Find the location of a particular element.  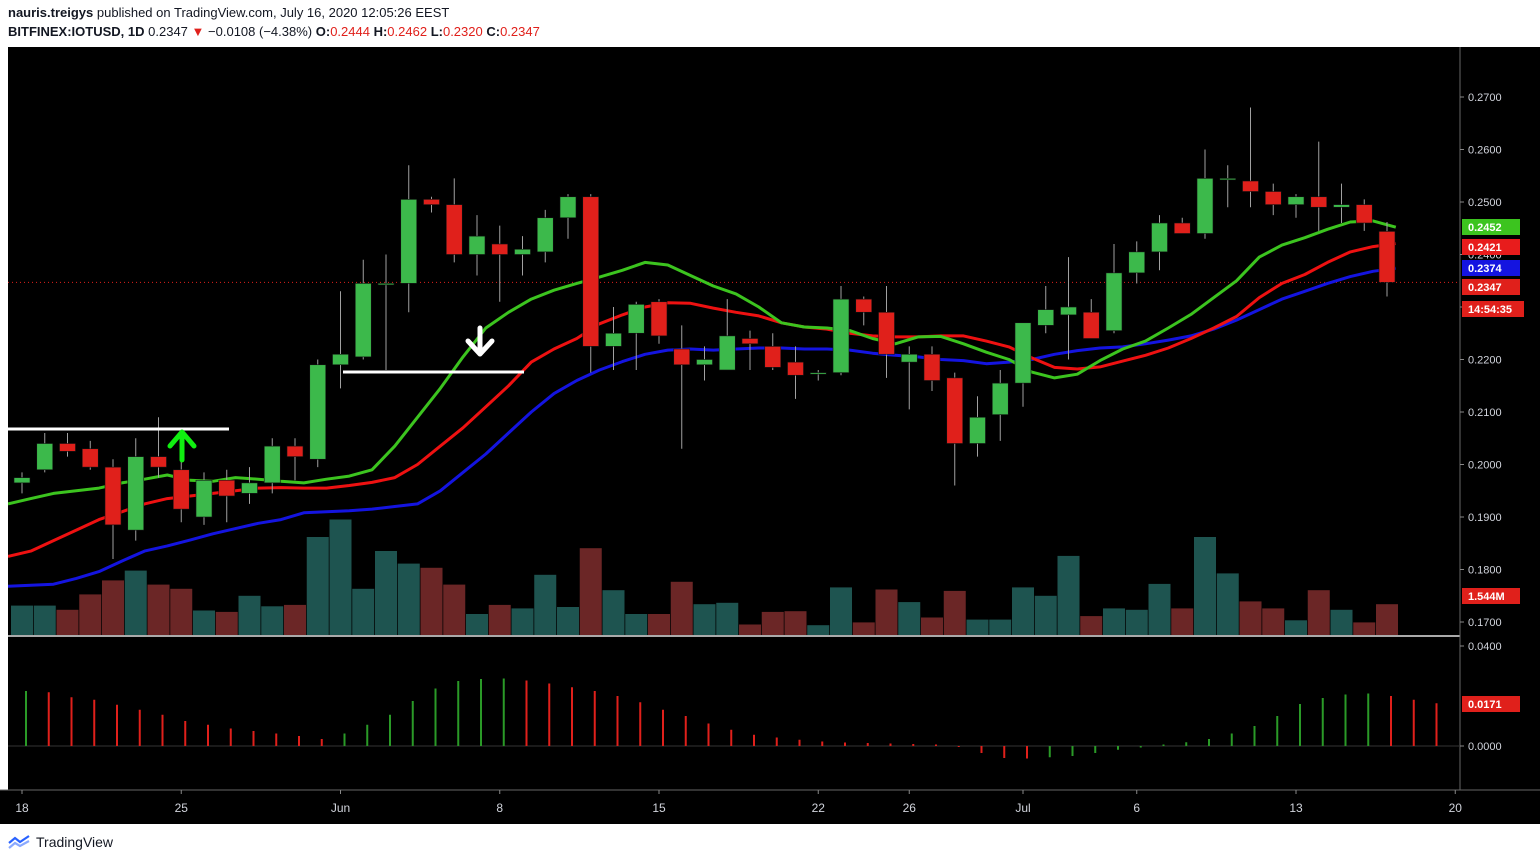

time-axis-label: Jun is located at coordinates (340, 808).